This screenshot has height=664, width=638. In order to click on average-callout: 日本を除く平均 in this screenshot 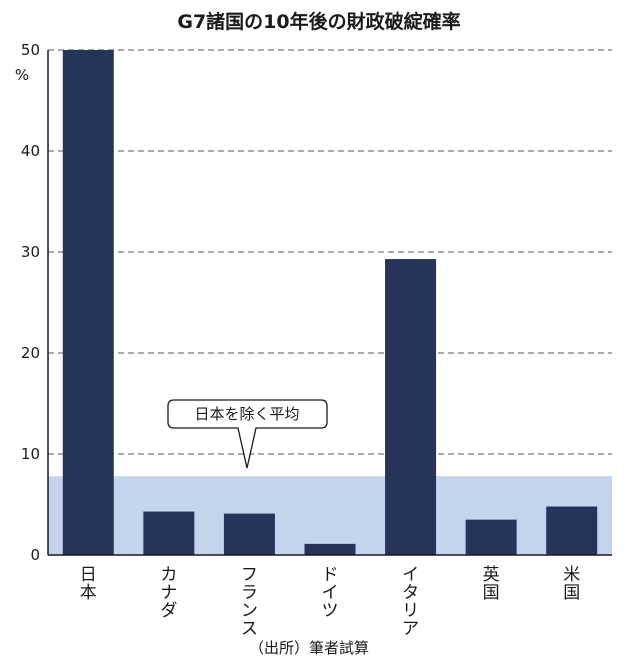, I will do `click(247, 434)`.